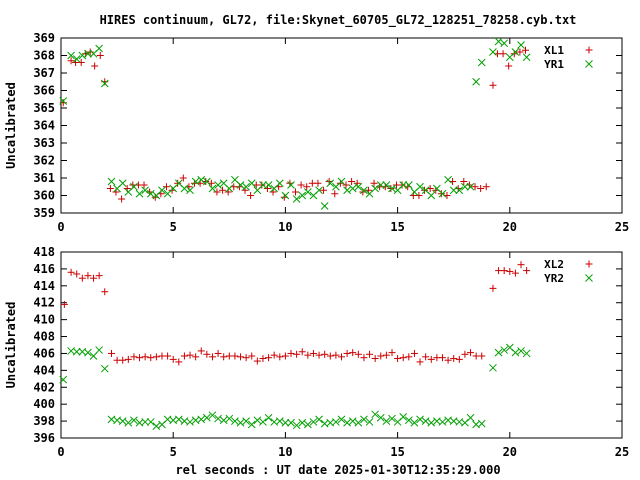 The width and height of the screenshot is (640, 480). I want to click on legend-marker, so click(589, 64).